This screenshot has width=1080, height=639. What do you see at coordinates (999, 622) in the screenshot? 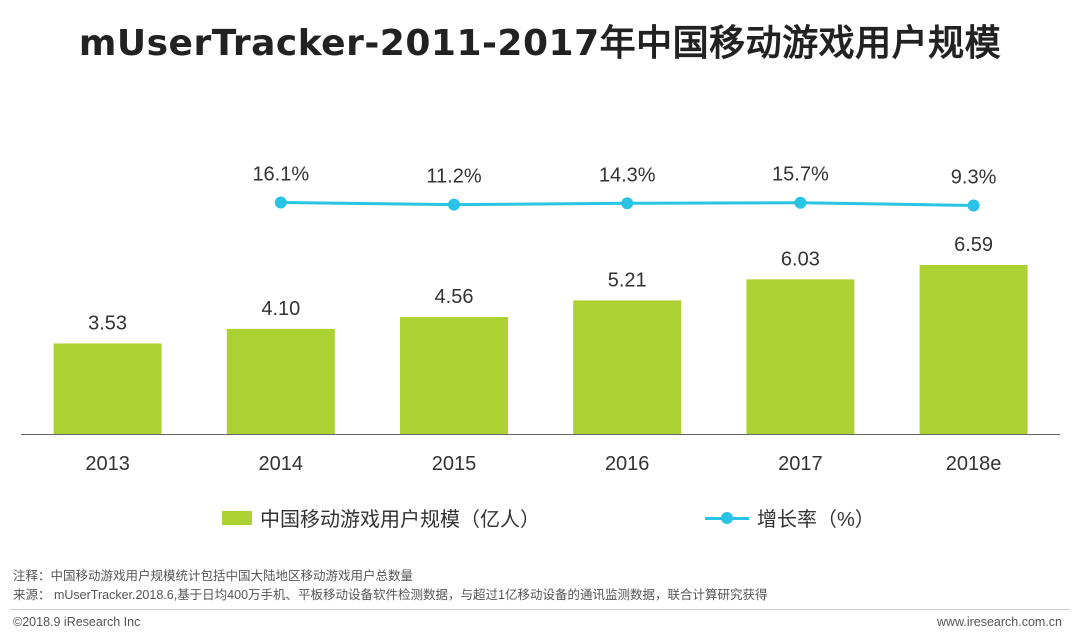
I see `footer-website: www.iresearch.com.cn` at bounding box center [999, 622].